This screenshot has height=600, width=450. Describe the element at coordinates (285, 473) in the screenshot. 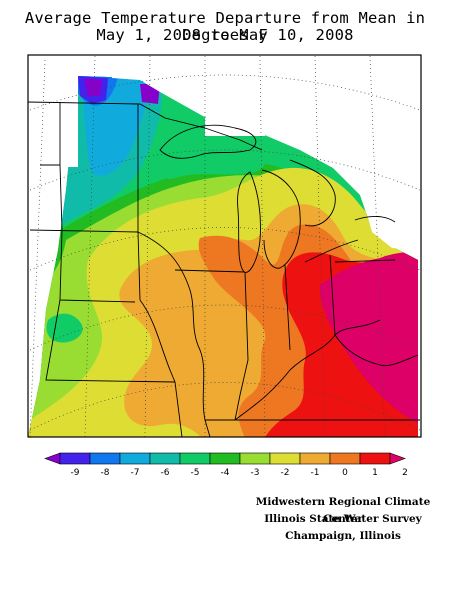

I see `legend-tick-label: -2` at that location.